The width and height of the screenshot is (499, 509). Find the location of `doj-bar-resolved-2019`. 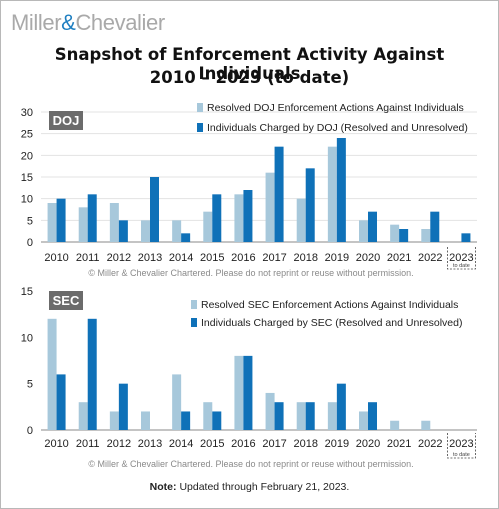

doj-bar-resolved-2019 is located at coordinates (332, 194).